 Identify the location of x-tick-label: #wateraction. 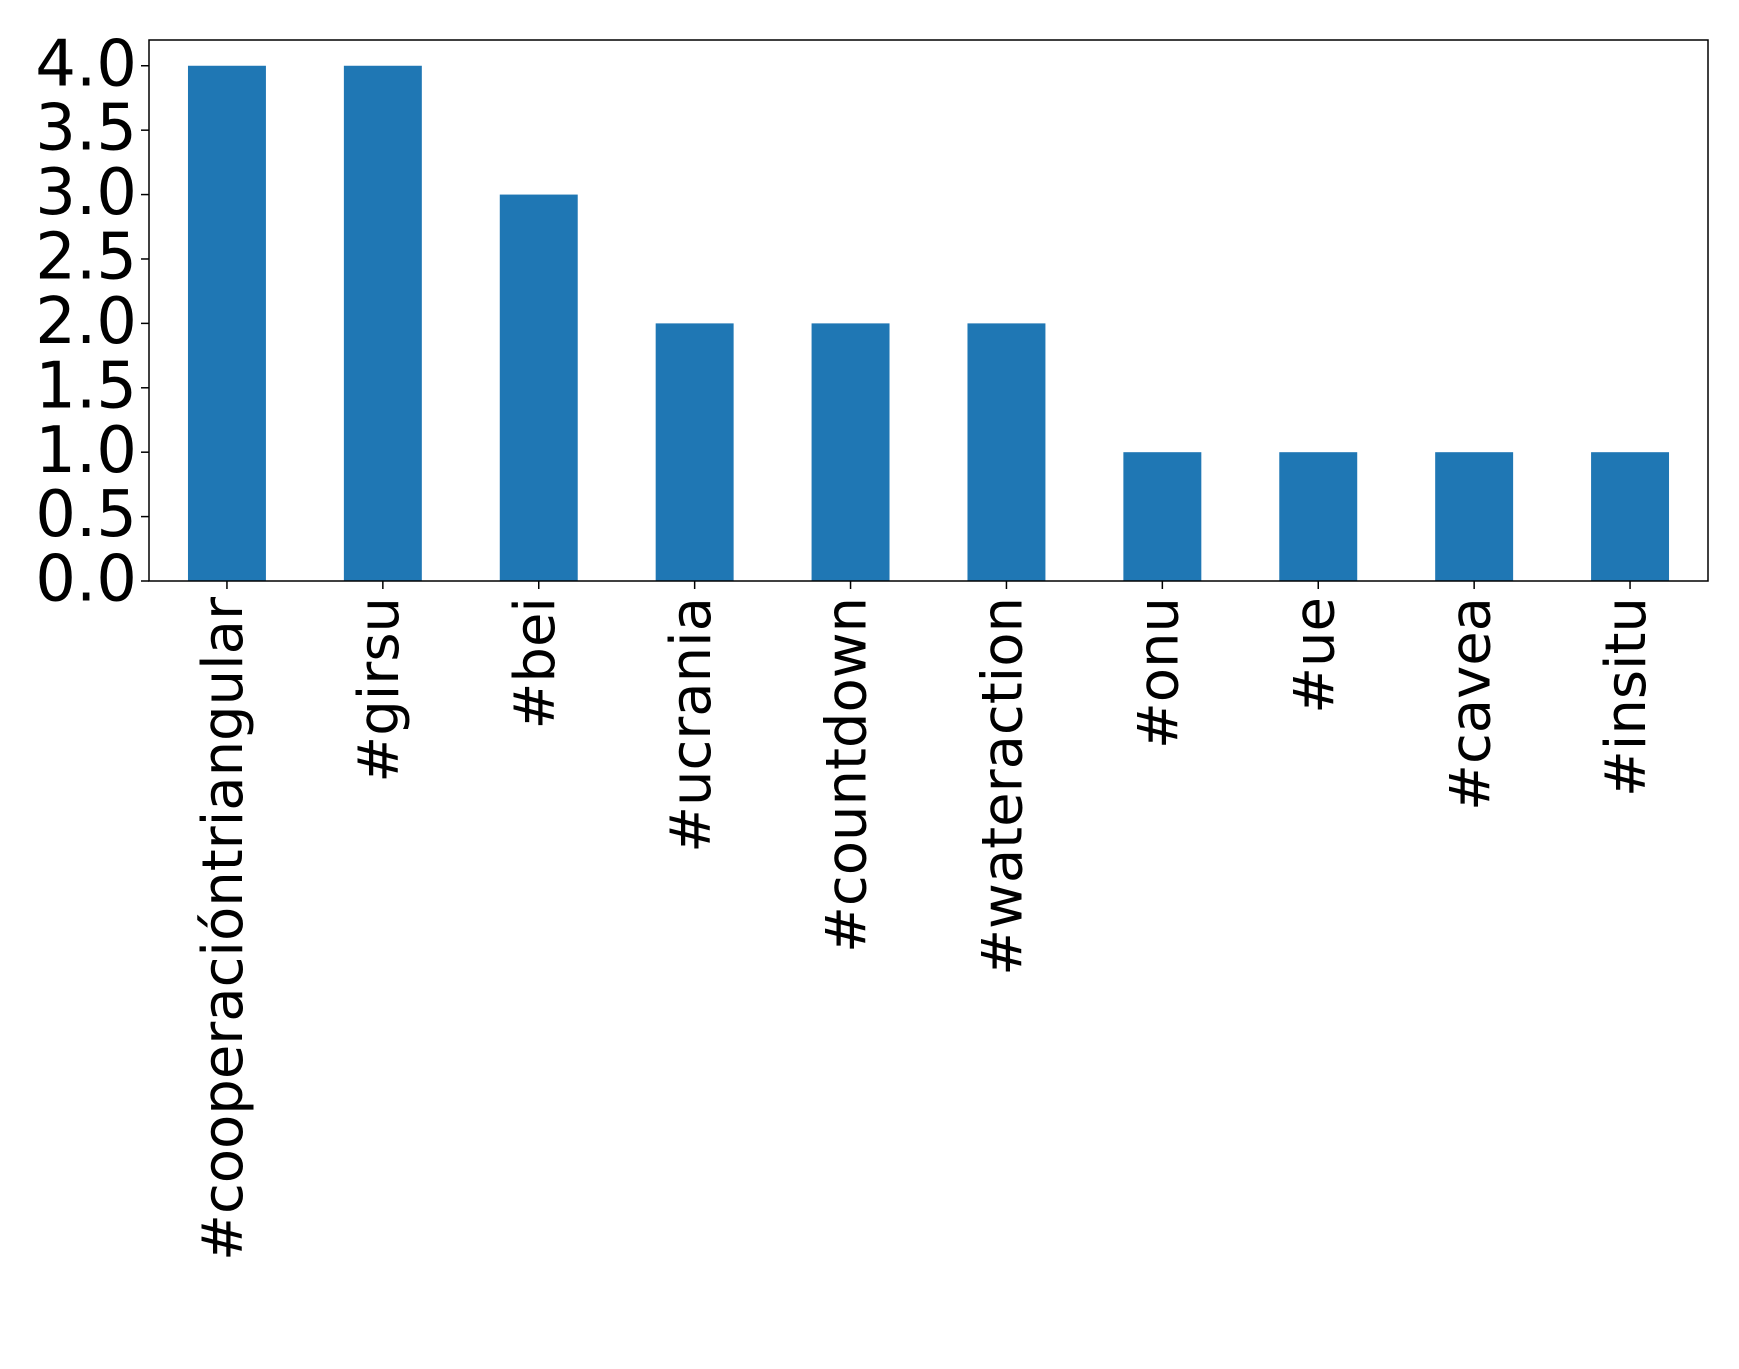
(1003, 786).